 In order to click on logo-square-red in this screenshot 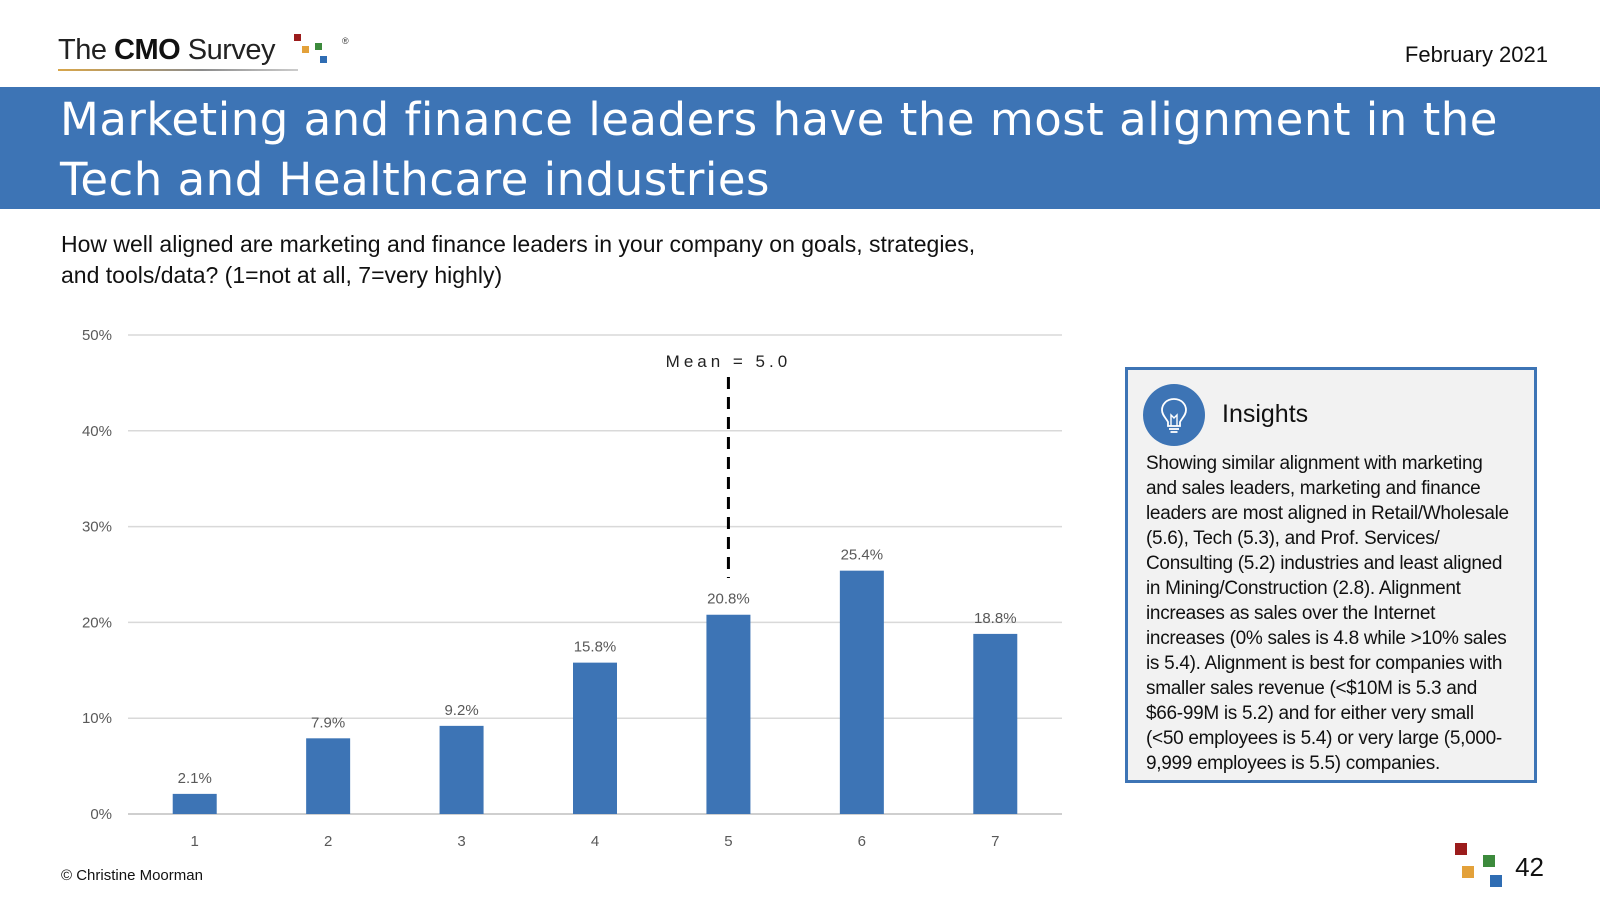, I will do `click(297, 37)`.